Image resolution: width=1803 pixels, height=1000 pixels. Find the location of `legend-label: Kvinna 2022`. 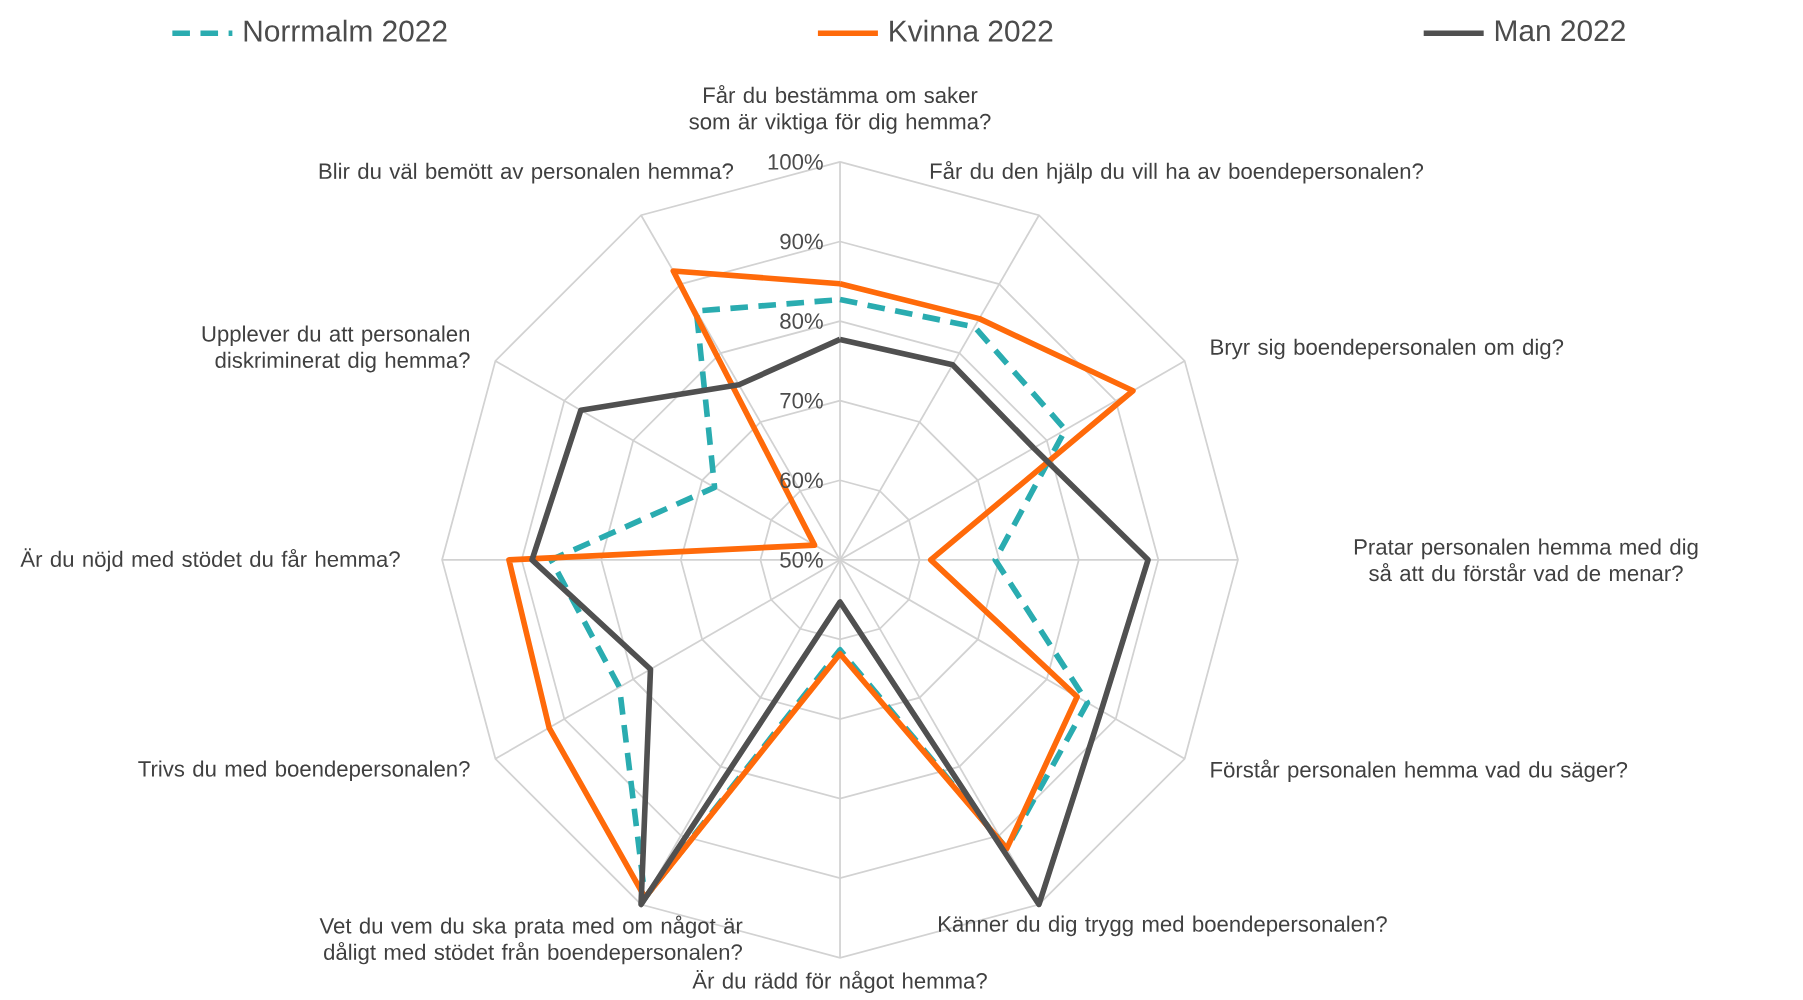

legend-label: Kvinna 2022 is located at coordinates (971, 30).